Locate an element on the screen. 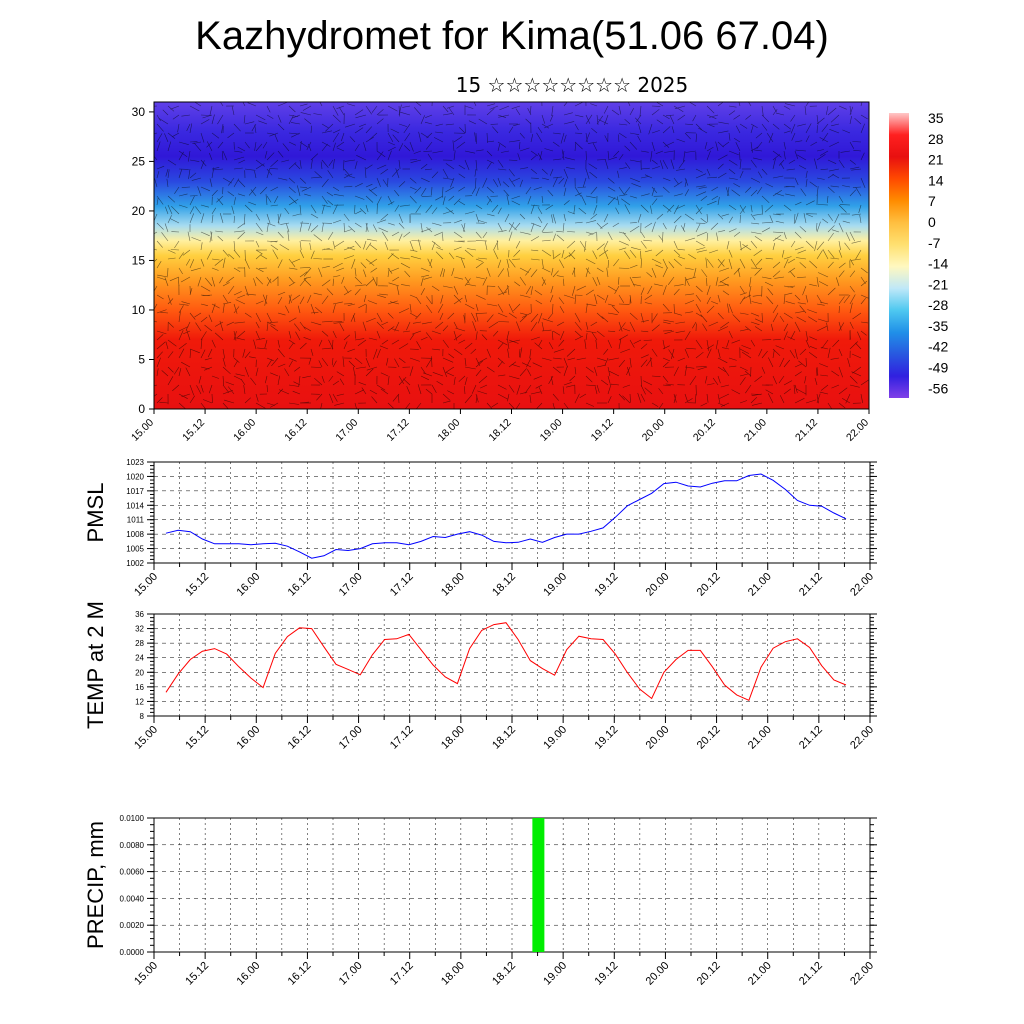  y-tick-label: 28 is located at coordinates (139, 643).